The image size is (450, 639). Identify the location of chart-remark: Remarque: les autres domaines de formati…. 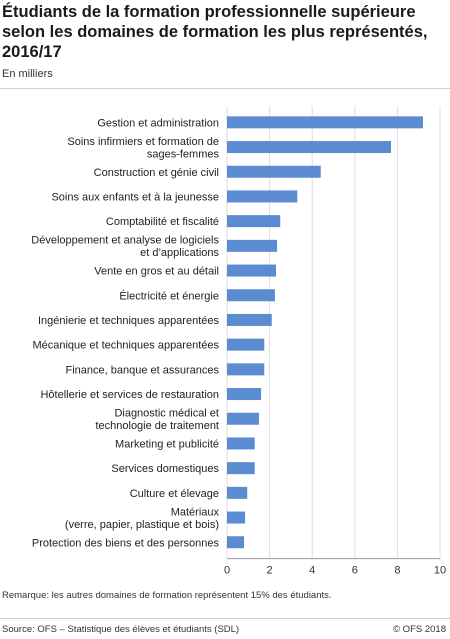
(167, 595).